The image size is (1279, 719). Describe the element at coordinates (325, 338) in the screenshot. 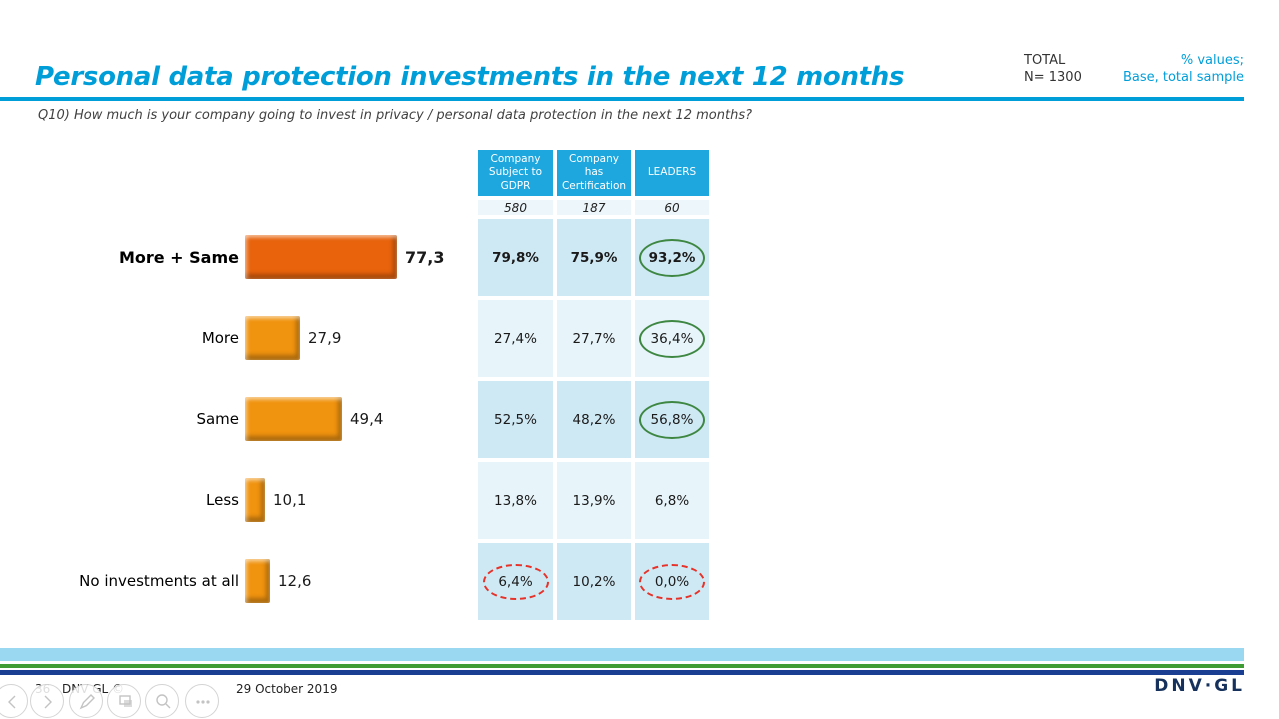

I see `bar-value: 27,9` at that location.